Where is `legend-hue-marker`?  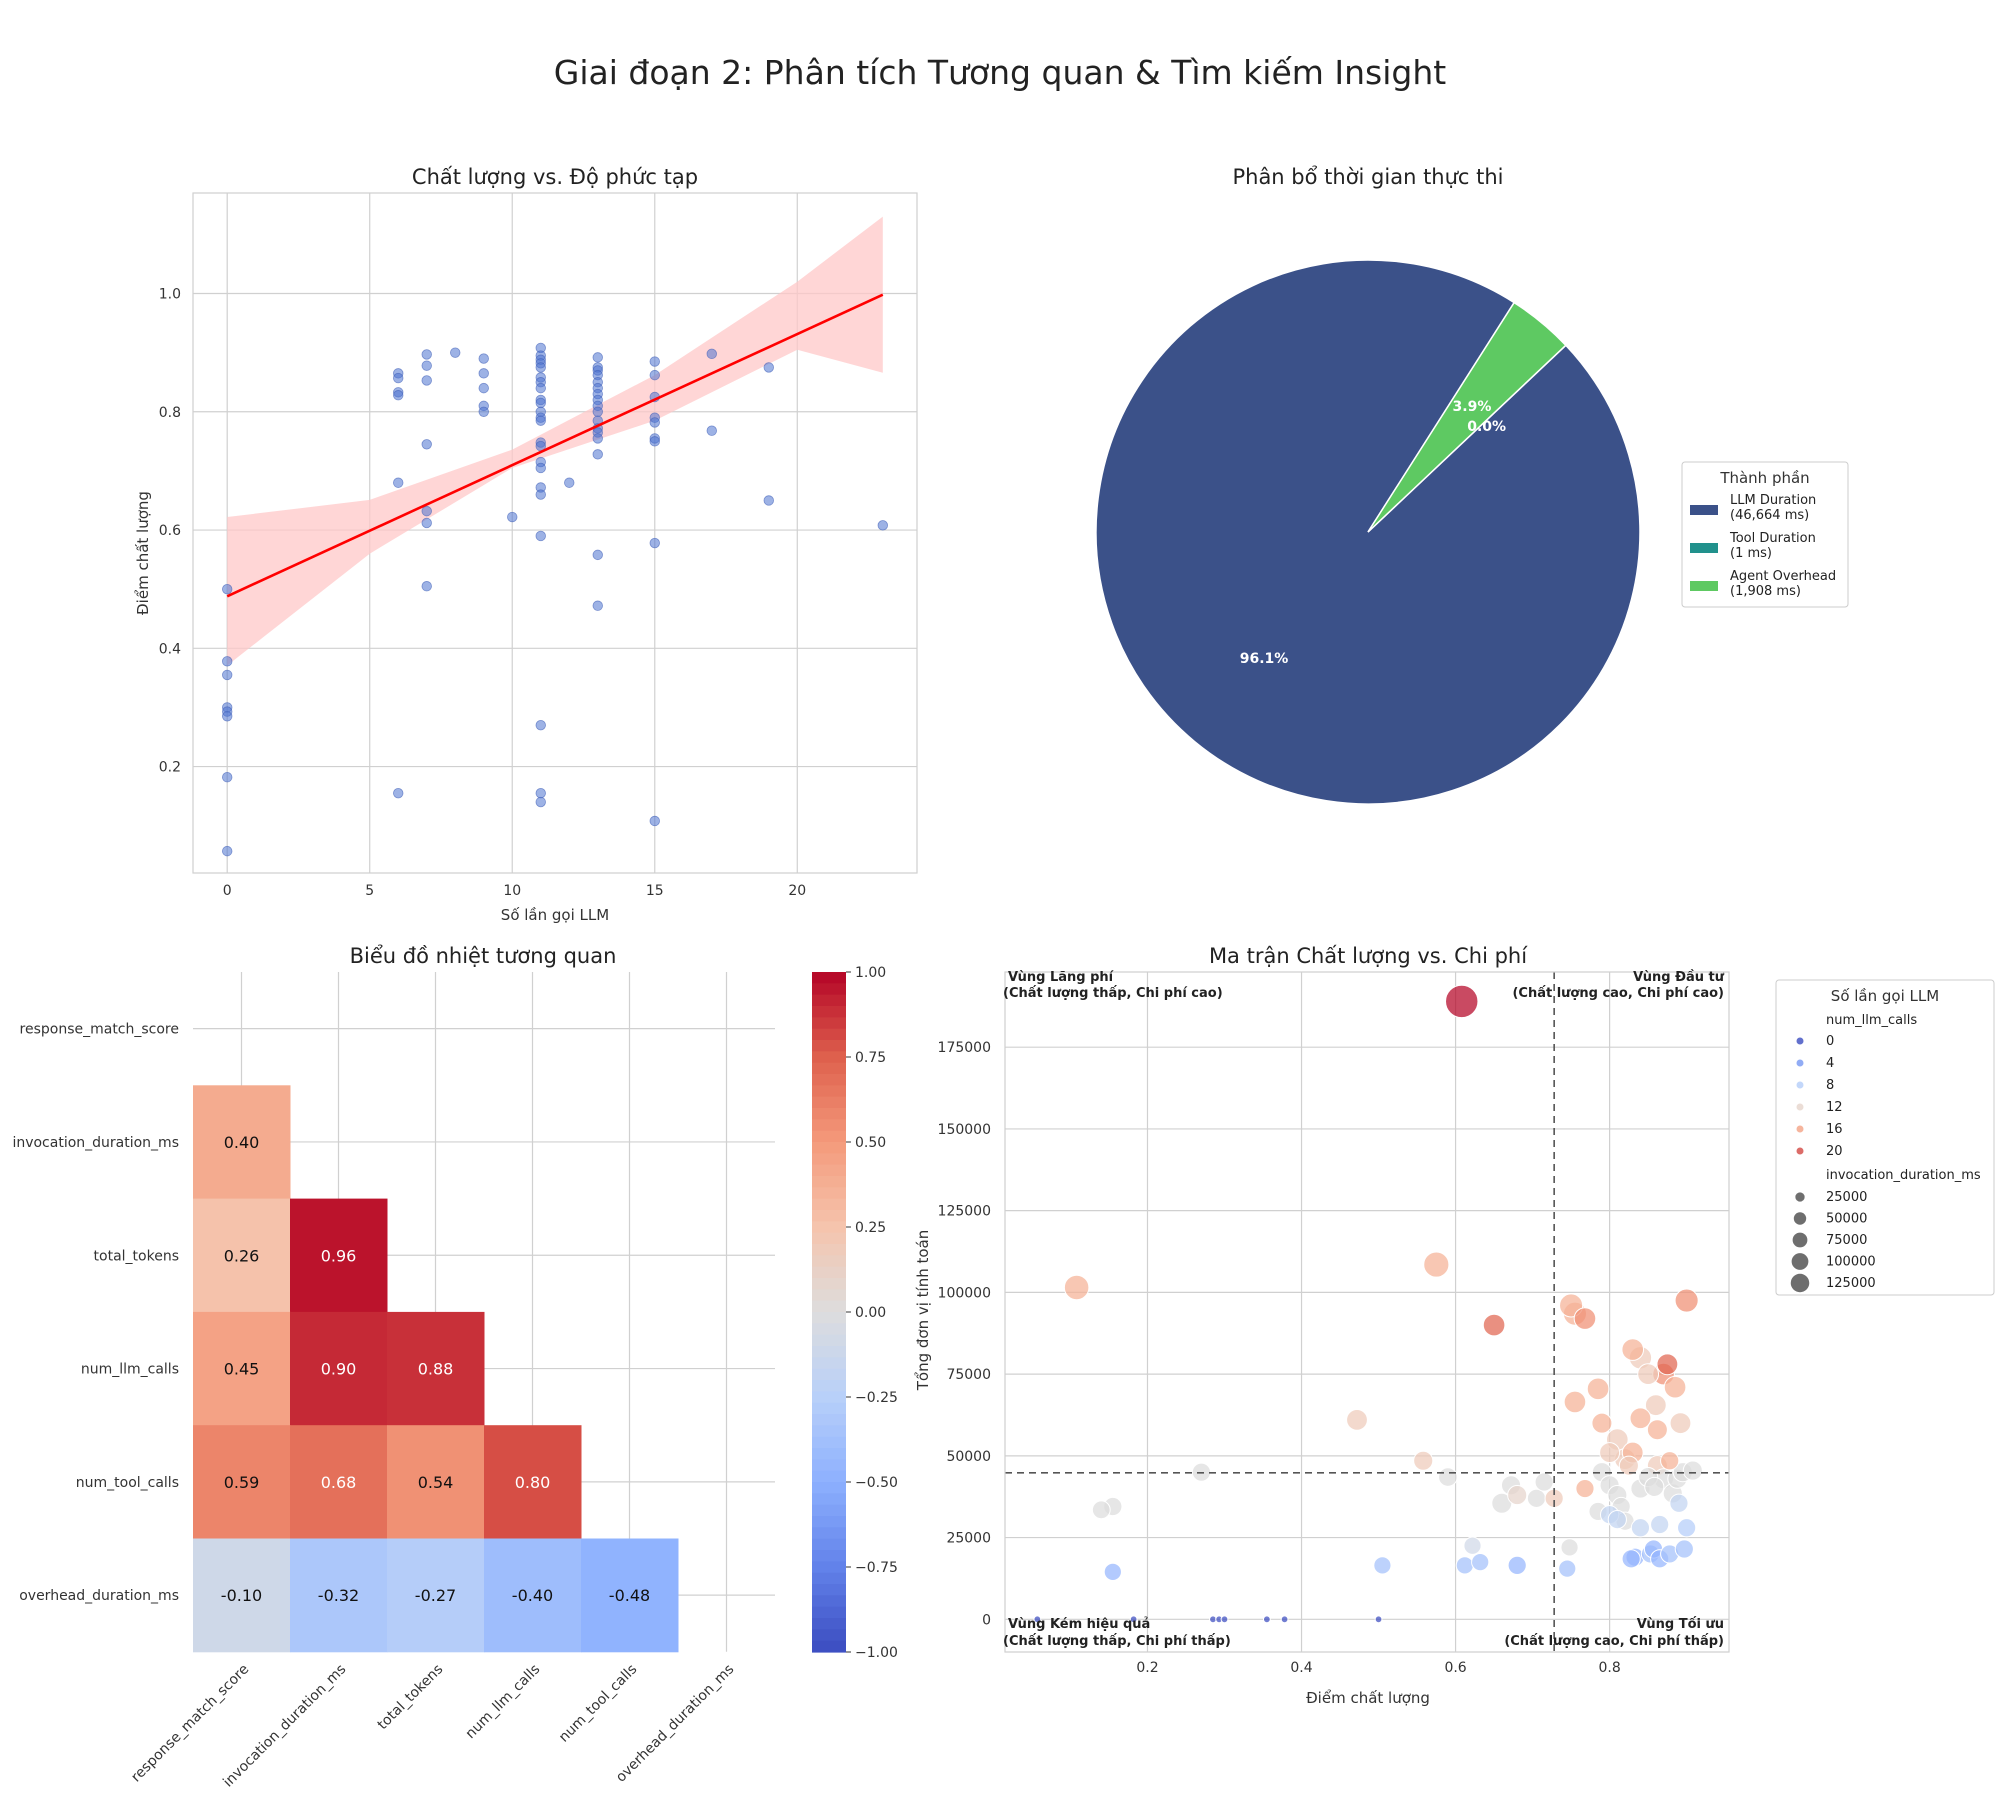
legend-hue-marker is located at coordinates (1800, 1085).